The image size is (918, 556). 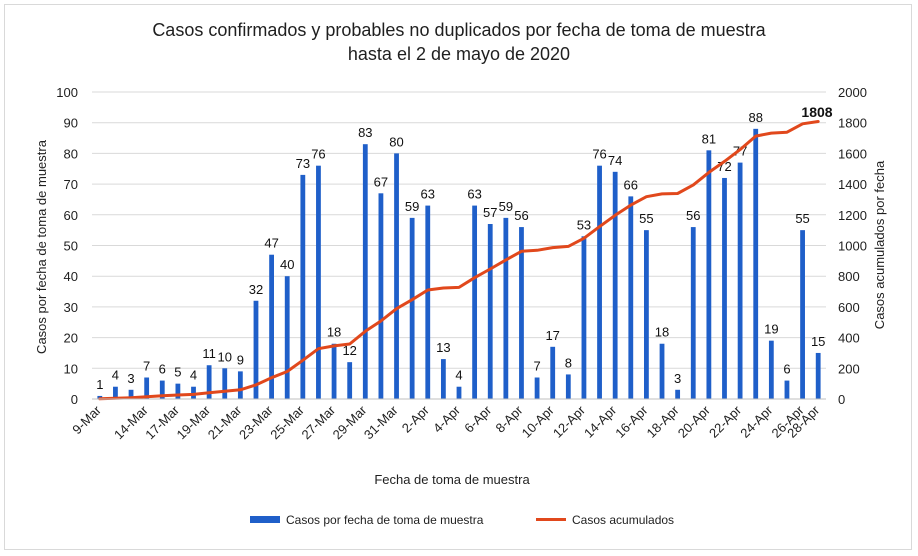 What do you see at coordinates (599, 154) in the screenshot?
I see `bar-data-label: 76` at bounding box center [599, 154].